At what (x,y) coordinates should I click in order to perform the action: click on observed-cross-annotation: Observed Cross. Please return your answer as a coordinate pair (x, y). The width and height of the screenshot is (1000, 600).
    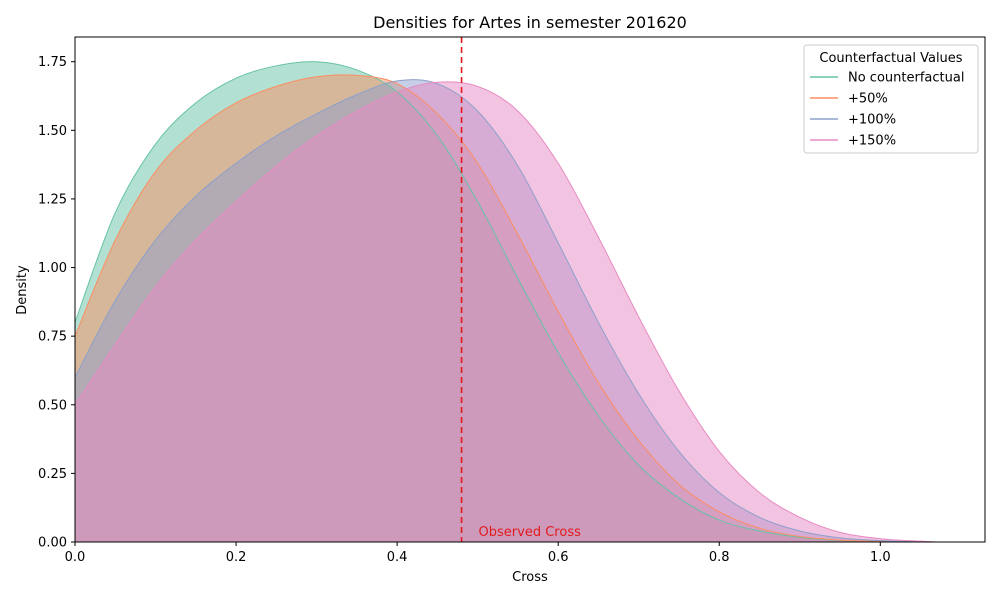
    Looking at the image, I should click on (530, 532).